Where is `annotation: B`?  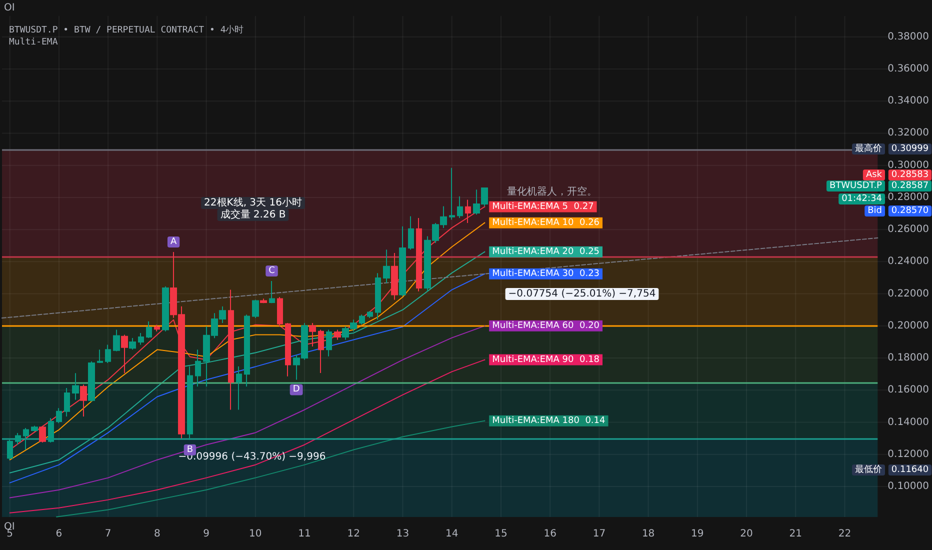
annotation: B is located at coordinates (190, 449).